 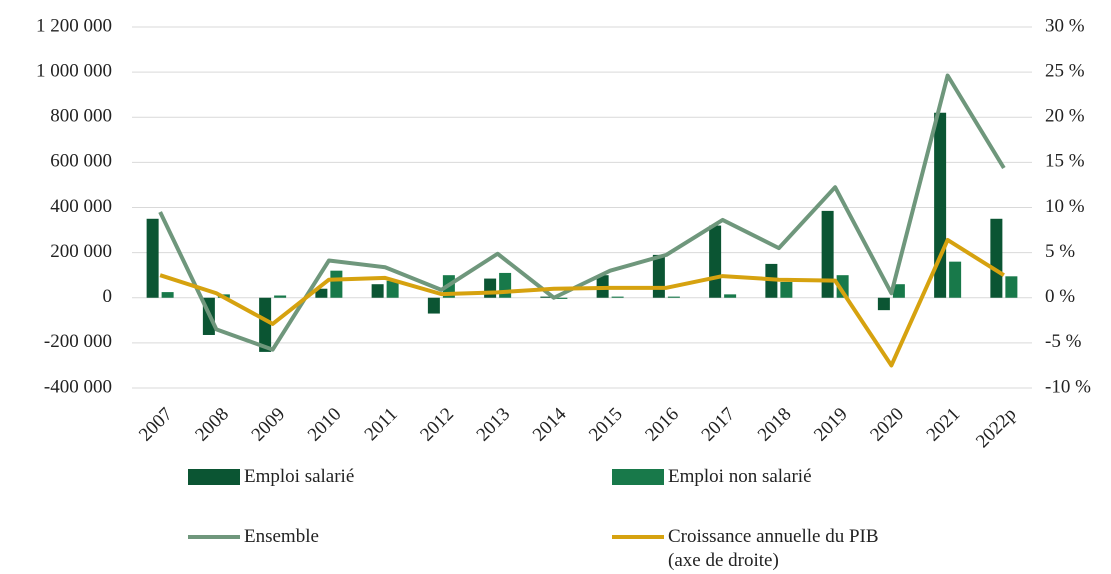 I want to click on x-tick-label: 2013, so click(x=494, y=425).